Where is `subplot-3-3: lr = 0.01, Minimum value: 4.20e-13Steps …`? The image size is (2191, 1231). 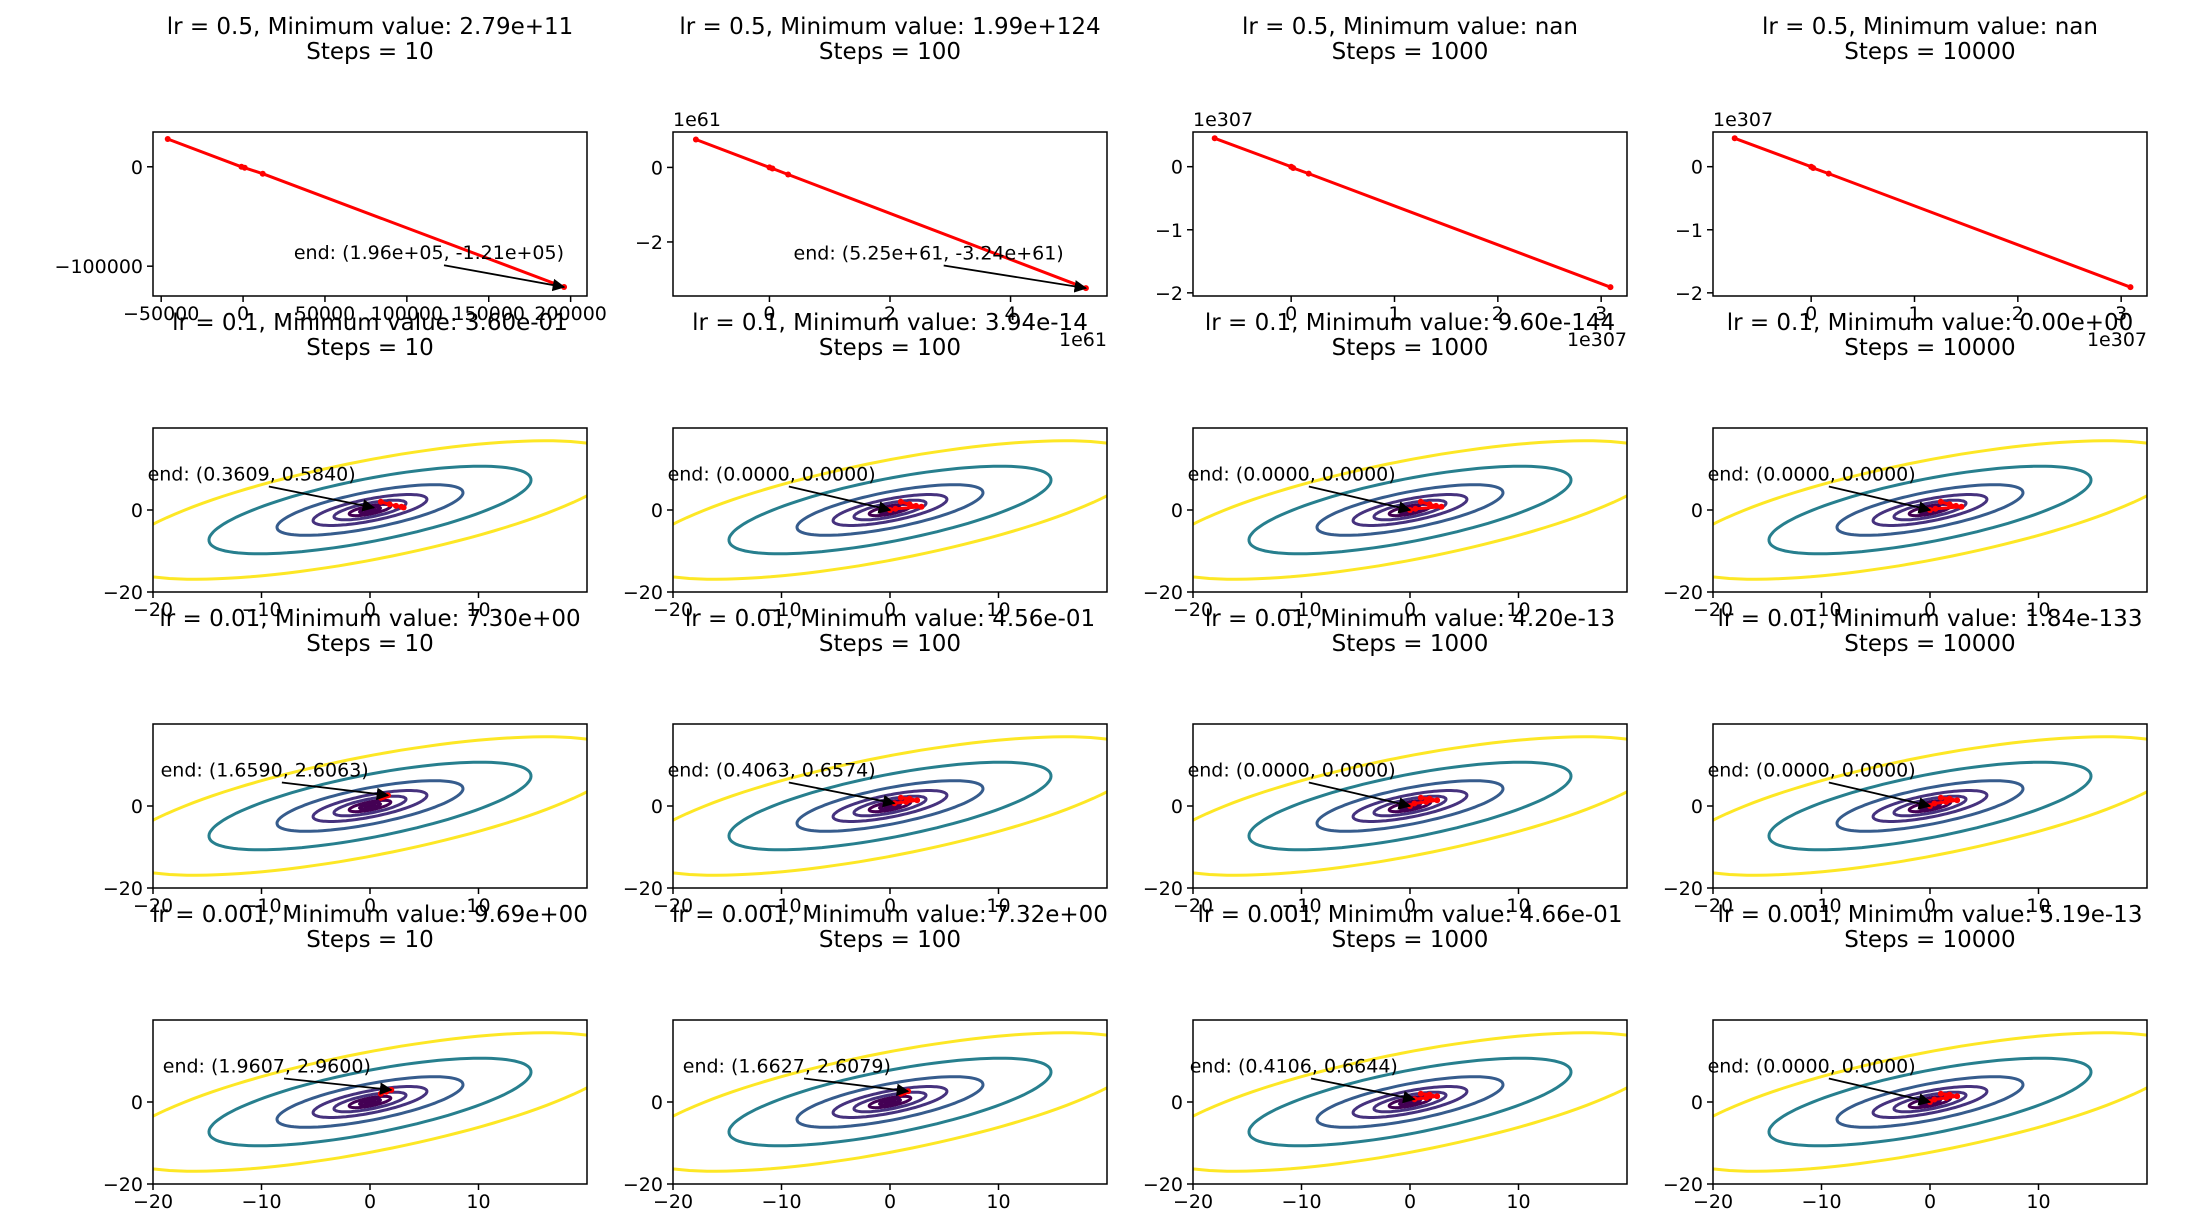 subplot-3-3: lr = 0.01, Minimum value: 4.20e-13Steps … is located at coordinates (1385, 761).